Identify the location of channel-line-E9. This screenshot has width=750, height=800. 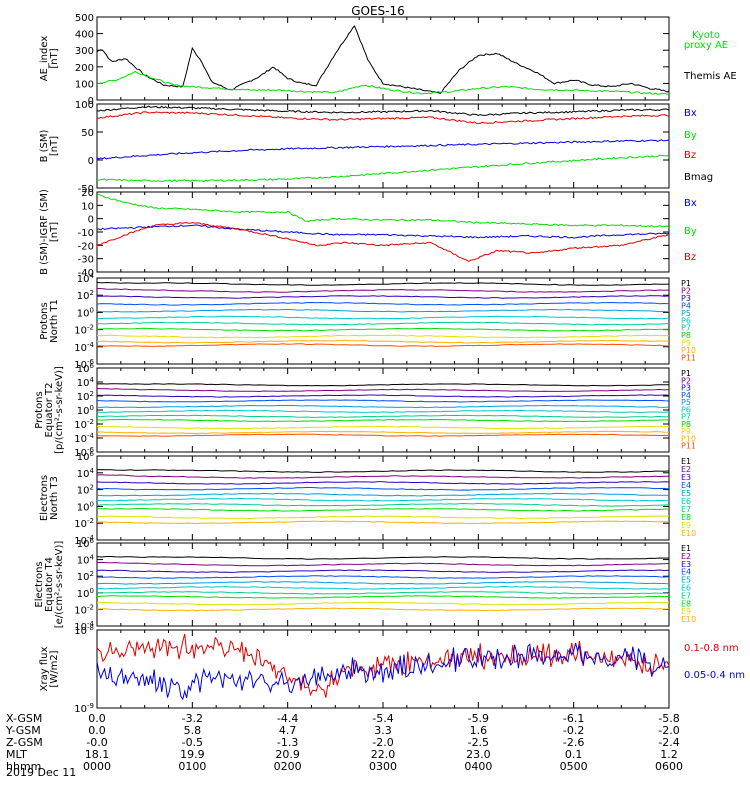
(382, 603).